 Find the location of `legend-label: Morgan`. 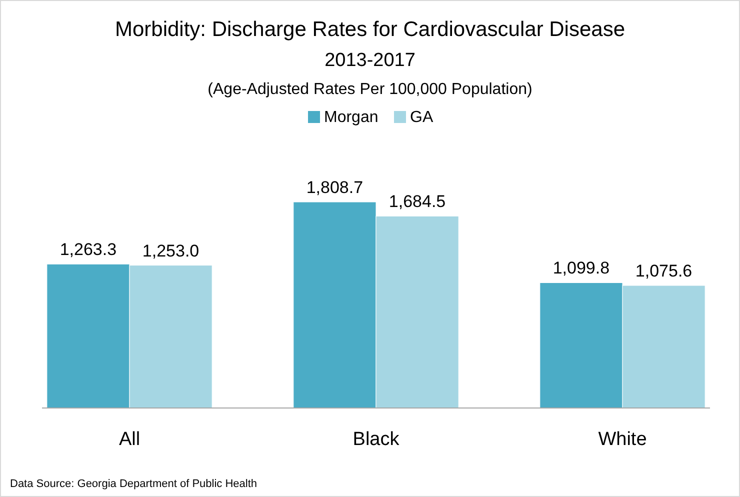

legend-label: Morgan is located at coordinates (351, 117).